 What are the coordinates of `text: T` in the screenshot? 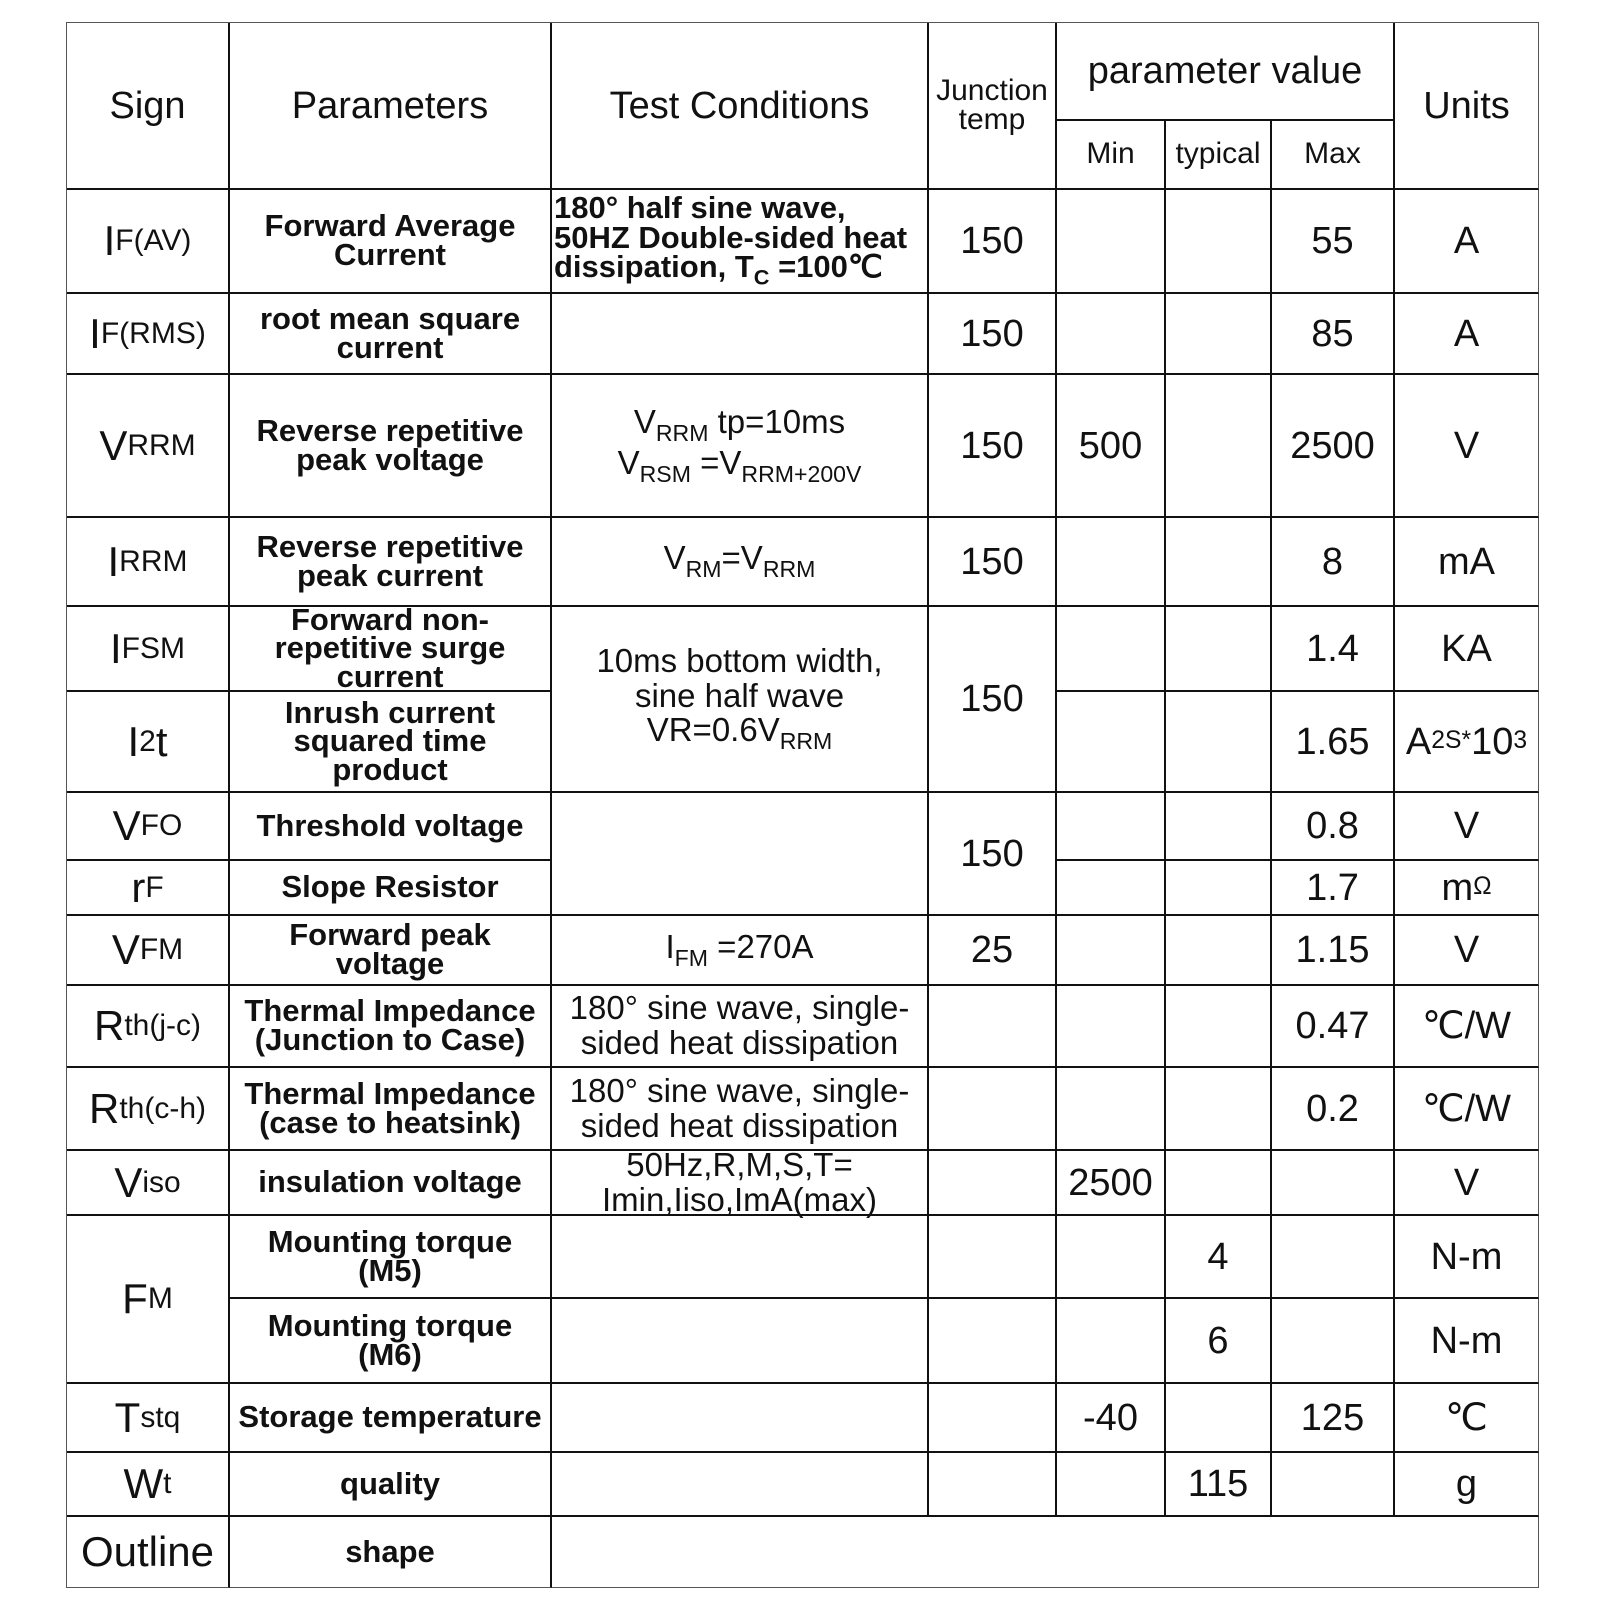 It's located at (127, 1417).